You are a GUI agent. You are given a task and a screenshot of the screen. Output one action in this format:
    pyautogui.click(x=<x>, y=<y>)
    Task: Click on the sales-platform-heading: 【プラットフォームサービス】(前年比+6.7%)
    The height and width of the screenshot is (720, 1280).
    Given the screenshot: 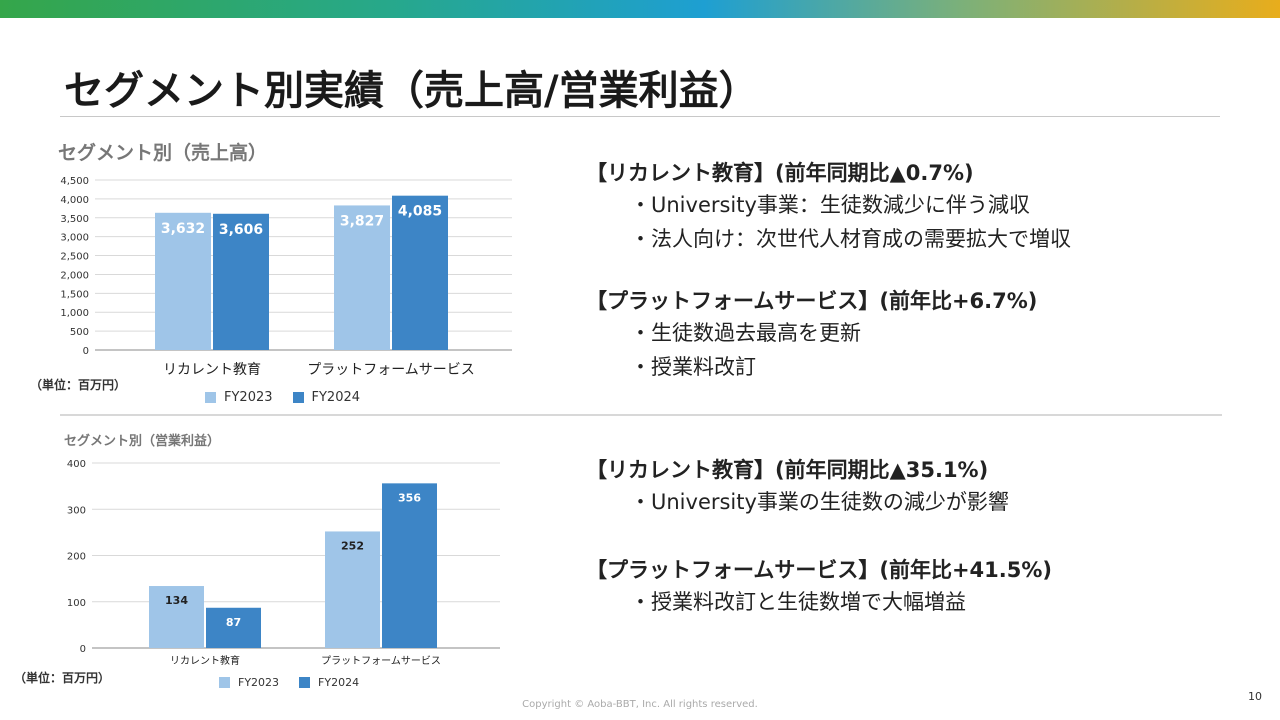 What is the action you would take?
    pyautogui.click(x=812, y=301)
    